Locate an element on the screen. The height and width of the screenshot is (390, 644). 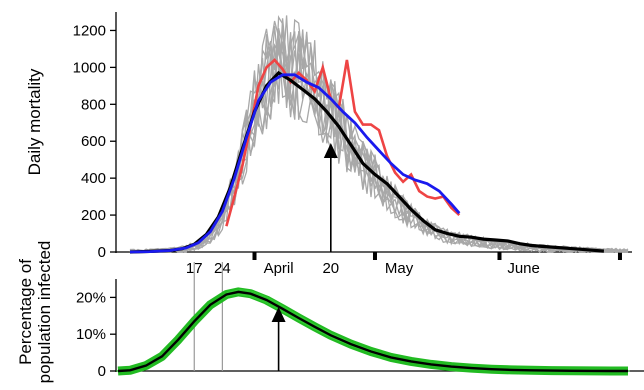
mortality-y-tick-label: 0 is located at coordinates (102, 252).